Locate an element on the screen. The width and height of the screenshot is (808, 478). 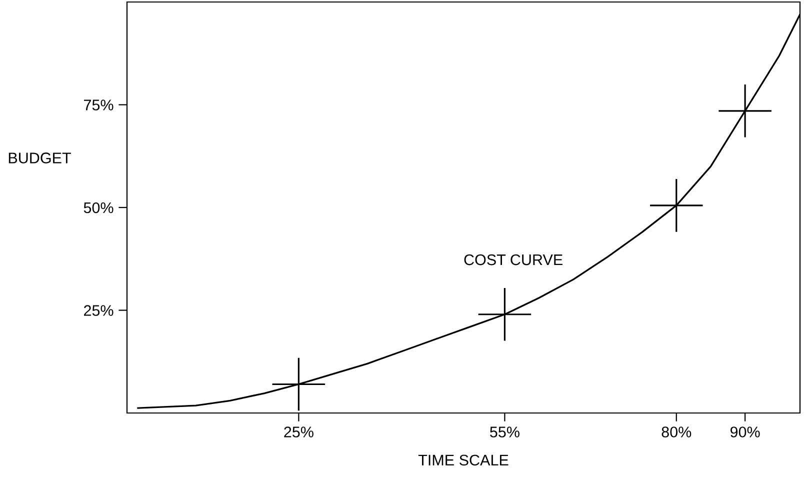
x-tick-label: 55% is located at coordinates (505, 432).